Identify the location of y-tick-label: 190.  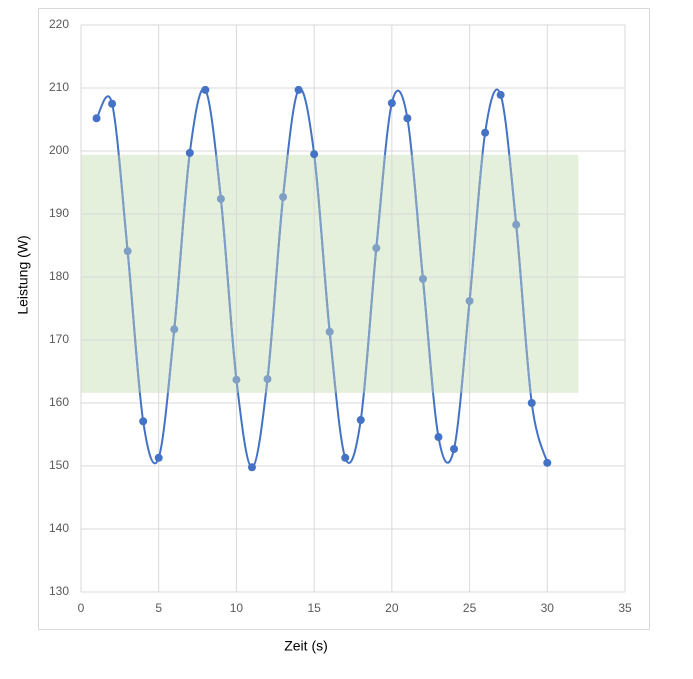
(59, 213).